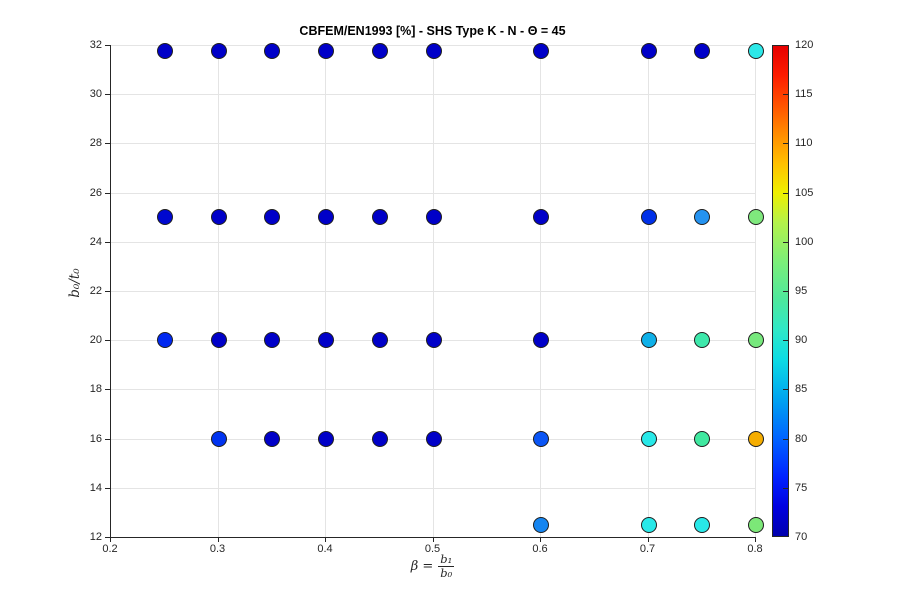 This screenshot has height=600, width=900. I want to click on x-axis-label-fraction: b₁ b₀, so click(446, 566).